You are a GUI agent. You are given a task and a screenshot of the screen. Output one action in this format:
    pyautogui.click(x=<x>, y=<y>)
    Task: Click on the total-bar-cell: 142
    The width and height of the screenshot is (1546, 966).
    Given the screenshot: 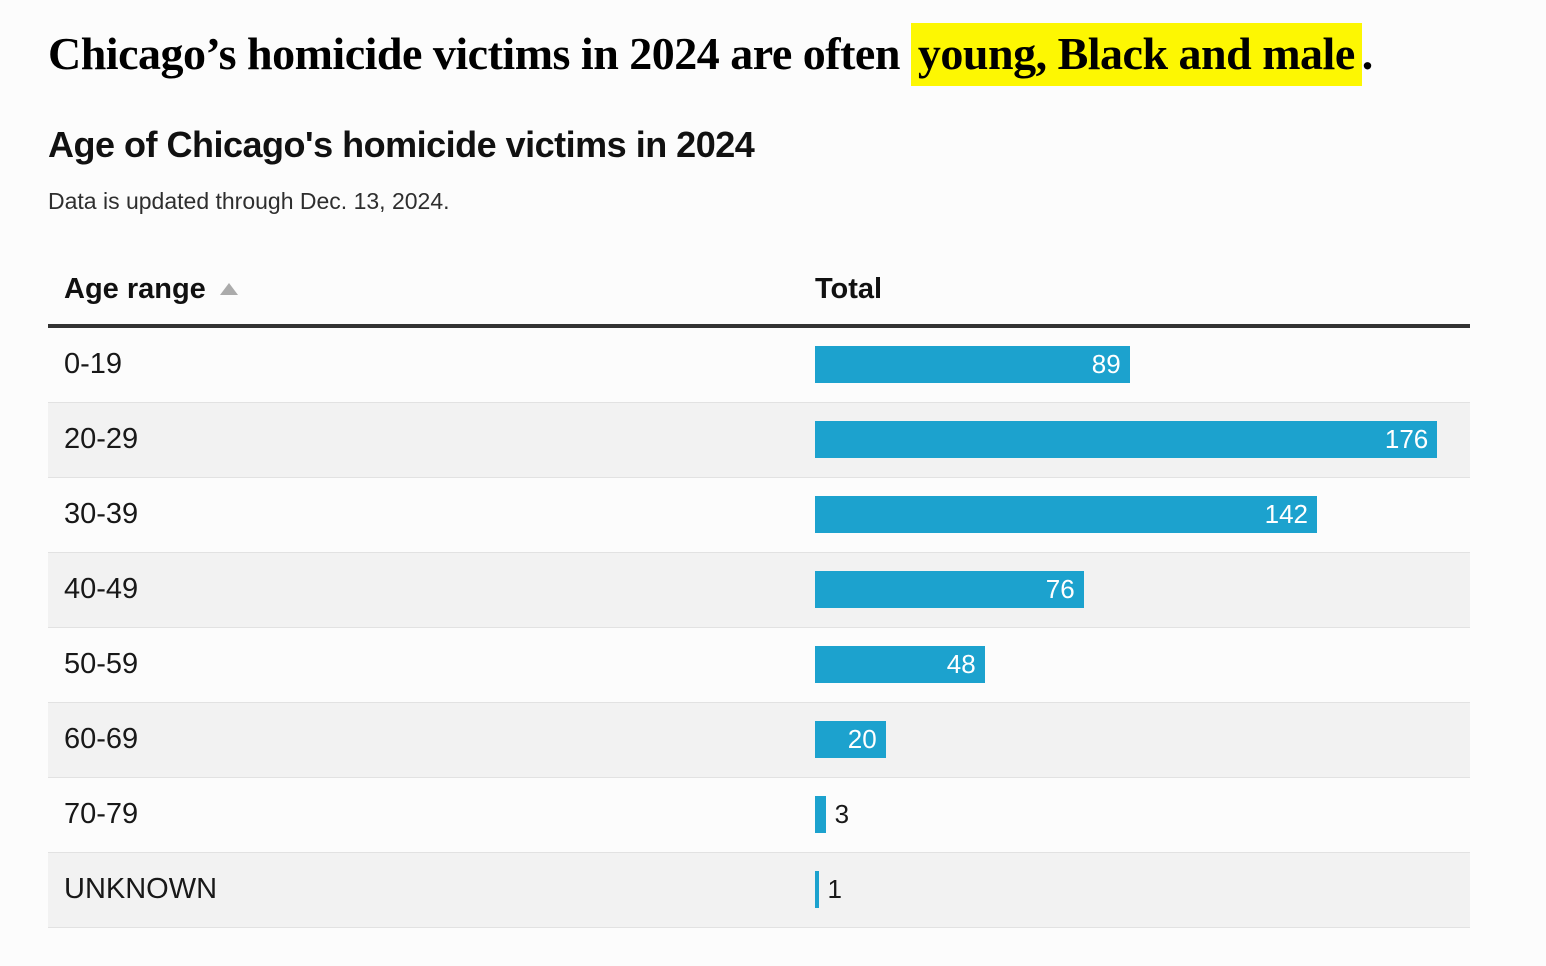 What is the action you would take?
    pyautogui.click(x=1142, y=515)
    